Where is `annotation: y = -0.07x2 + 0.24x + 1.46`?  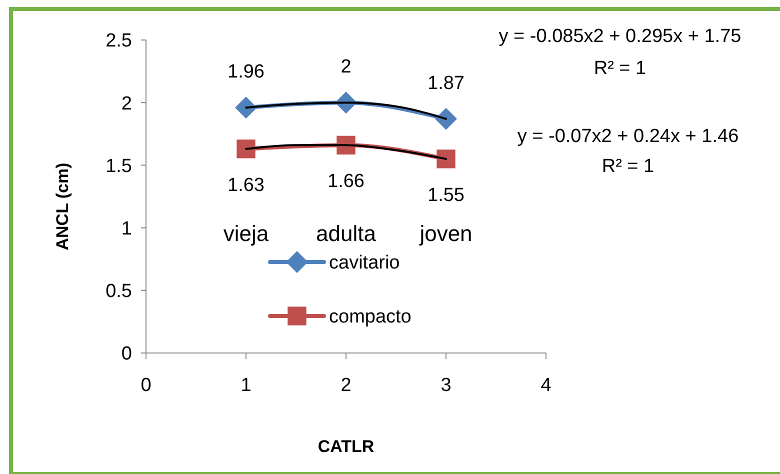 annotation: y = -0.07x2 + 0.24x + 1.46 is located at coordinates (628, 136).